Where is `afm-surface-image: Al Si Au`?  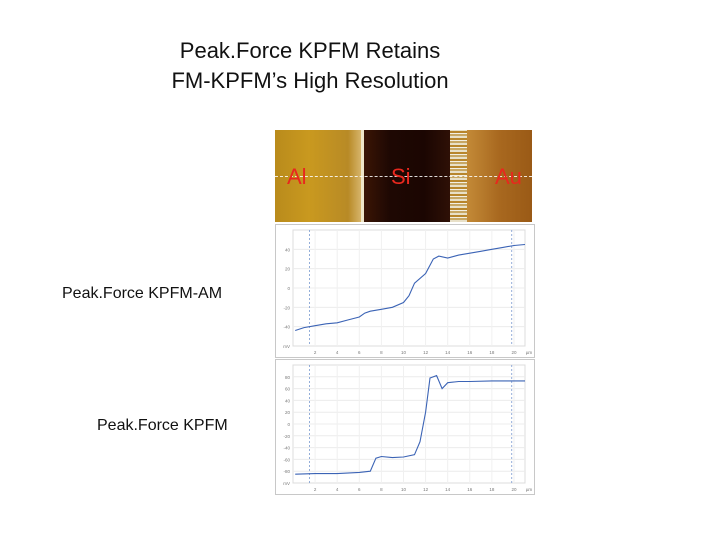 afm-surface-image: Al Si Au is located at coordinates (403, 176).